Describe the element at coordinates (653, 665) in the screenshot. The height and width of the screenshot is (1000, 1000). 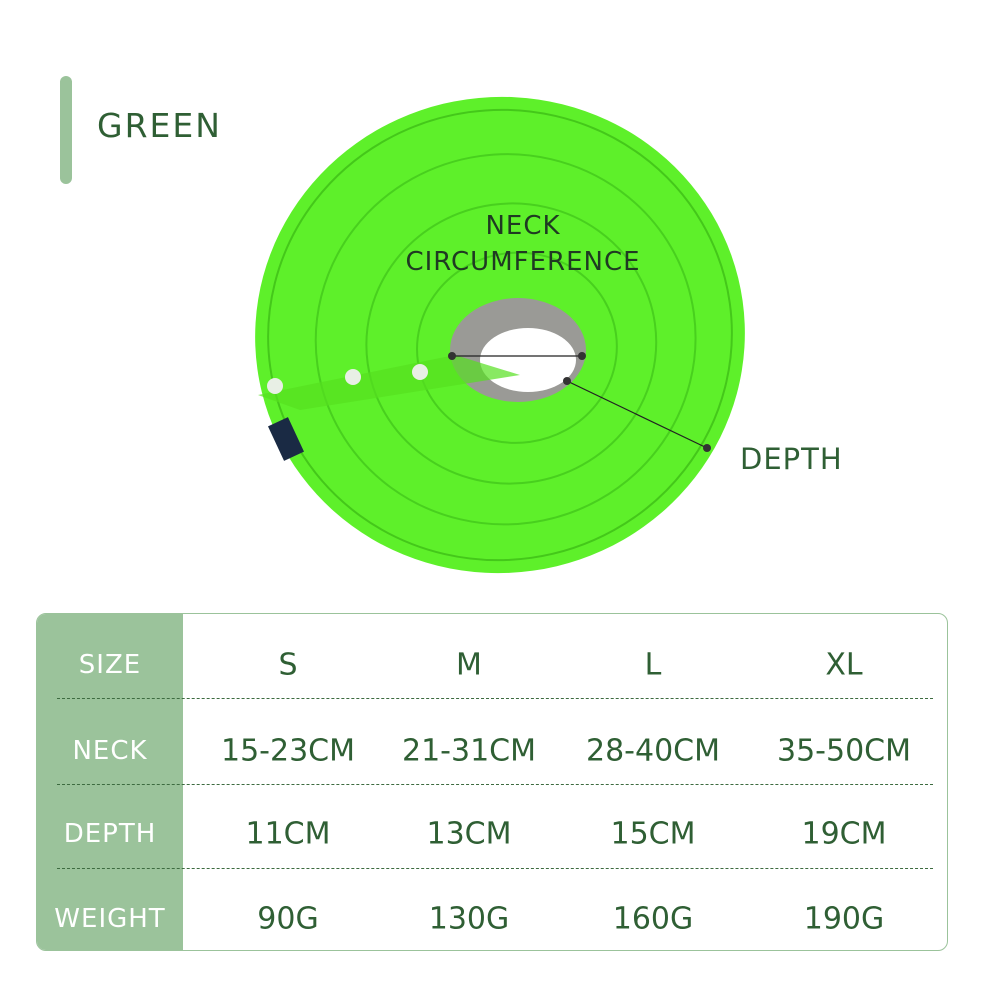
I see `table-cell: L` at that location.